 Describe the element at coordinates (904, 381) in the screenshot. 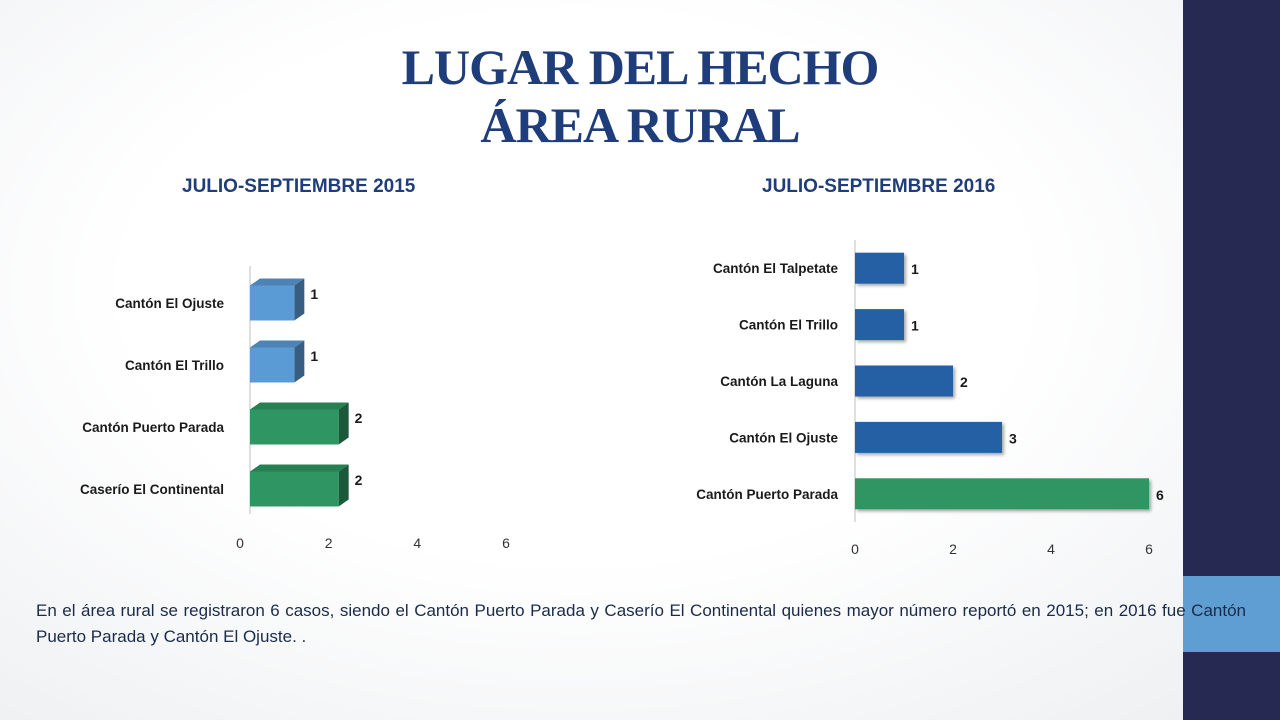

I see `bar-canton-la-laguna` at that location.